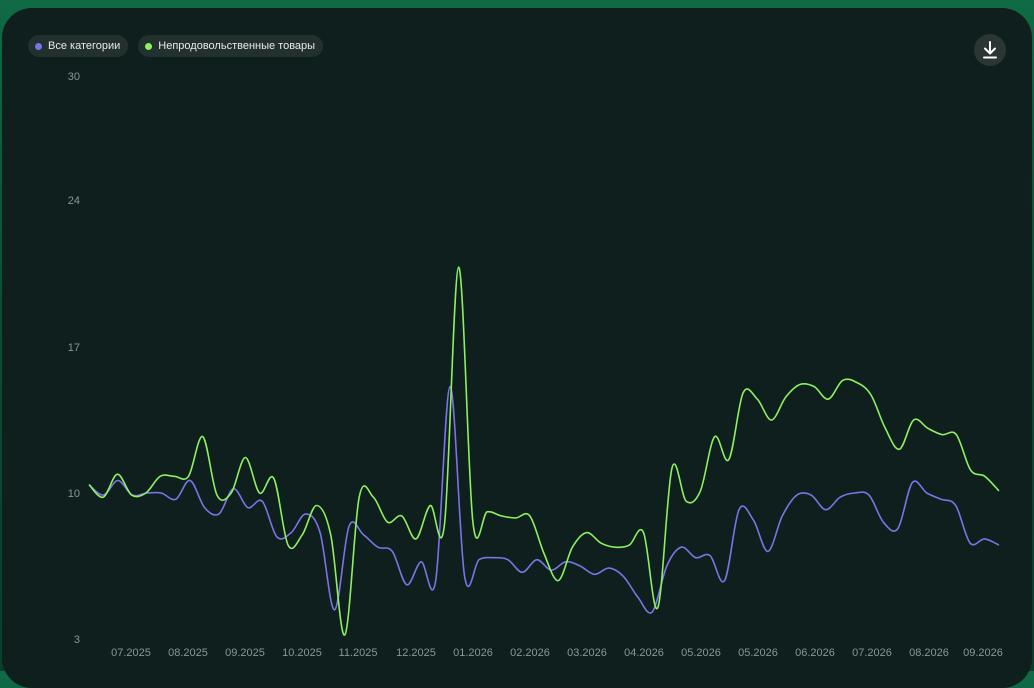  I want to click on x-tick-label: 04.2026, so click(644, 653).